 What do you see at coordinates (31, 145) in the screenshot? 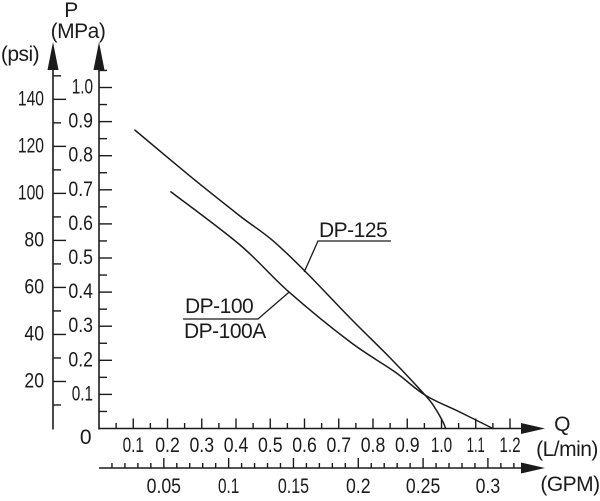
I see `psi-tick-label: 120` at bounding box center [31, 145].